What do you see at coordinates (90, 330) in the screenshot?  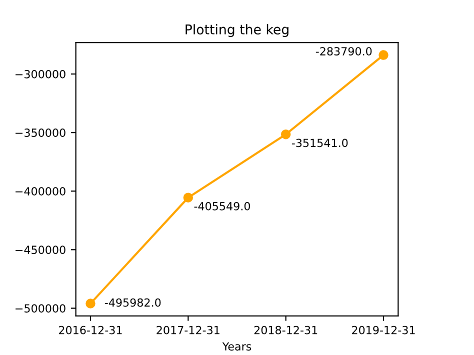 I see `x-tick-label: 2016-12-31` at bounding box center [90, 330].